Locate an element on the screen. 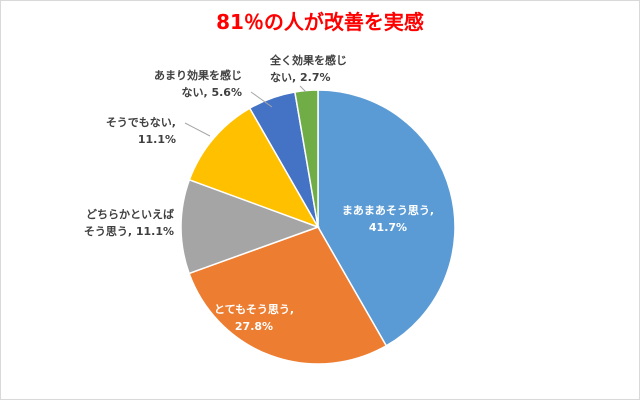  data-label-3: どちらかといえばそう思う, 11.1% is located at coordinates (129, 222).